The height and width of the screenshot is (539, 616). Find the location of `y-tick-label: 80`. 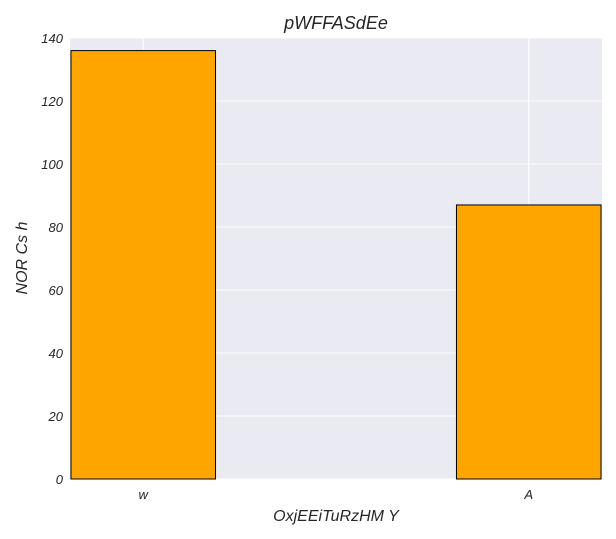

y-tick-label: 80 is located at coordinates (56, 227).